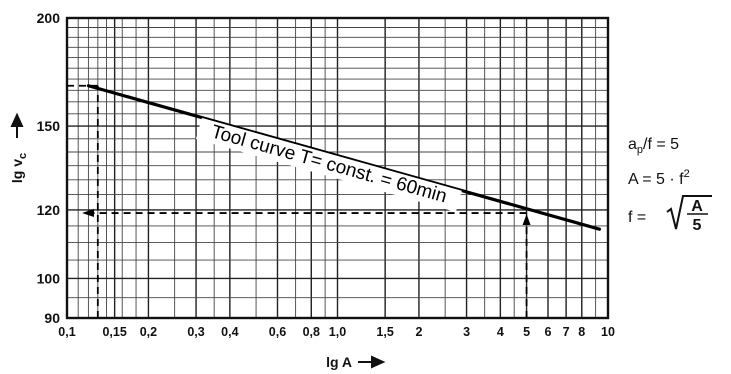  Describe the element at coordinates (372, 362) in the screenshot. I see `x-axis-arrow-icon` at that location.